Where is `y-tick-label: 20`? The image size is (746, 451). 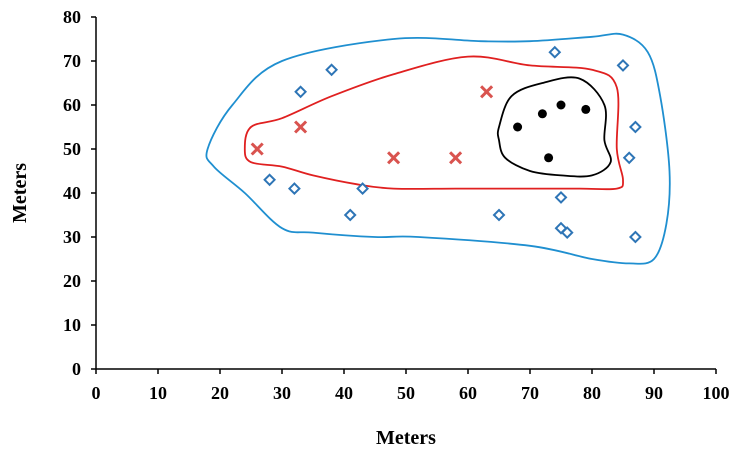 y-tick-label: 20 is located at coordinates (72, 281).